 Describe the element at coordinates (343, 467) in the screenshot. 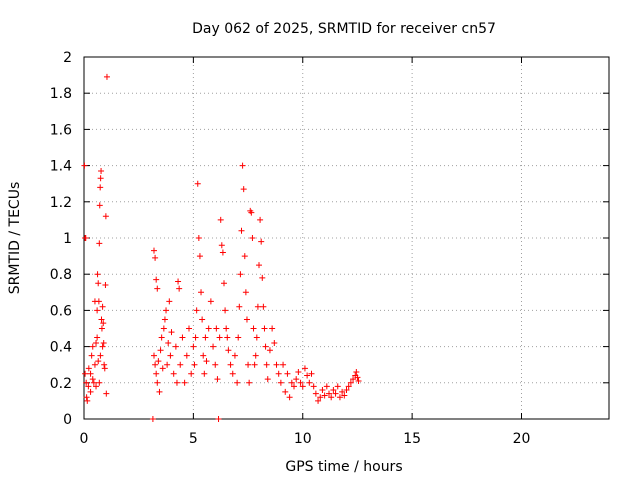

I see `x-axis-label: GPS time / hours` at that location.